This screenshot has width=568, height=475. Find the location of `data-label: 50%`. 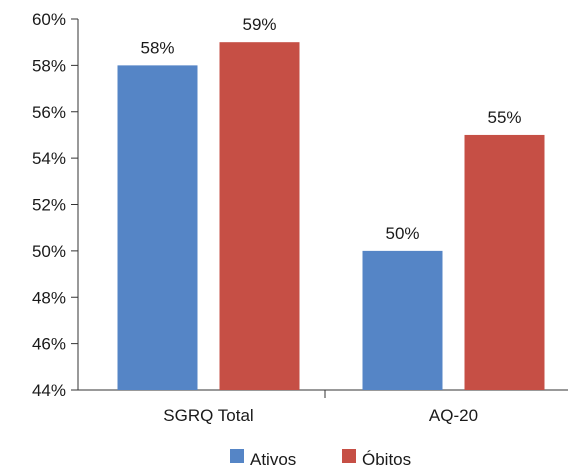

data-label: 50% is located at coordinates (402, 233).